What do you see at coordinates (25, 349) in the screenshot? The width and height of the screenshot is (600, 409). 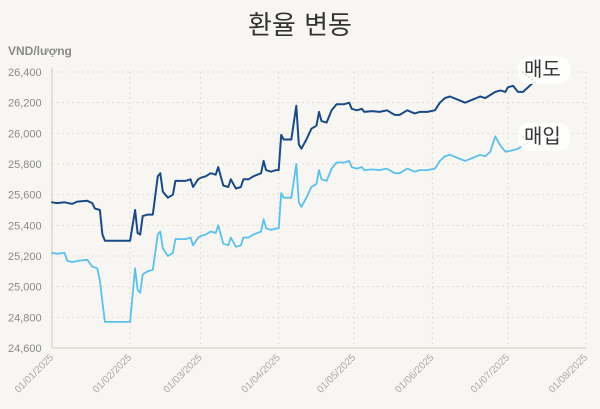 I see `y-tick-label: 24,600` at bounding box center [25, 349].